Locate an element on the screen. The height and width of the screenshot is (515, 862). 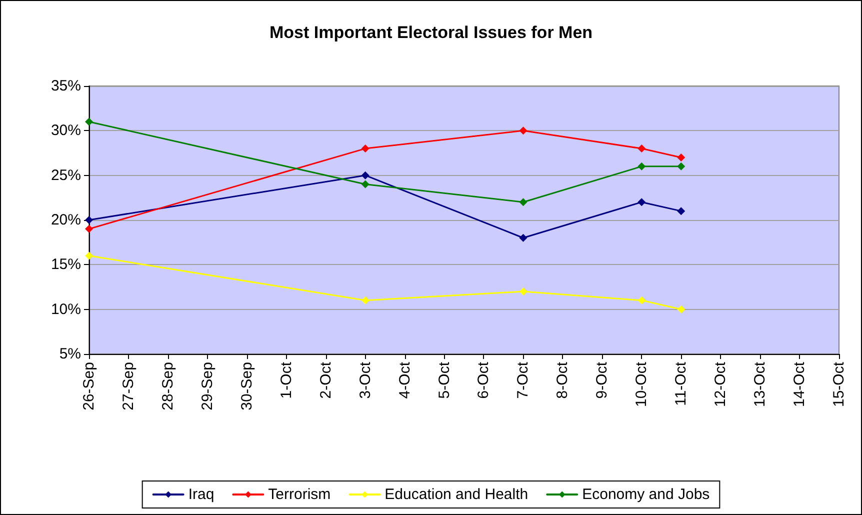
x-tick-label: 11-Oct is located at coordinates (681, 383).